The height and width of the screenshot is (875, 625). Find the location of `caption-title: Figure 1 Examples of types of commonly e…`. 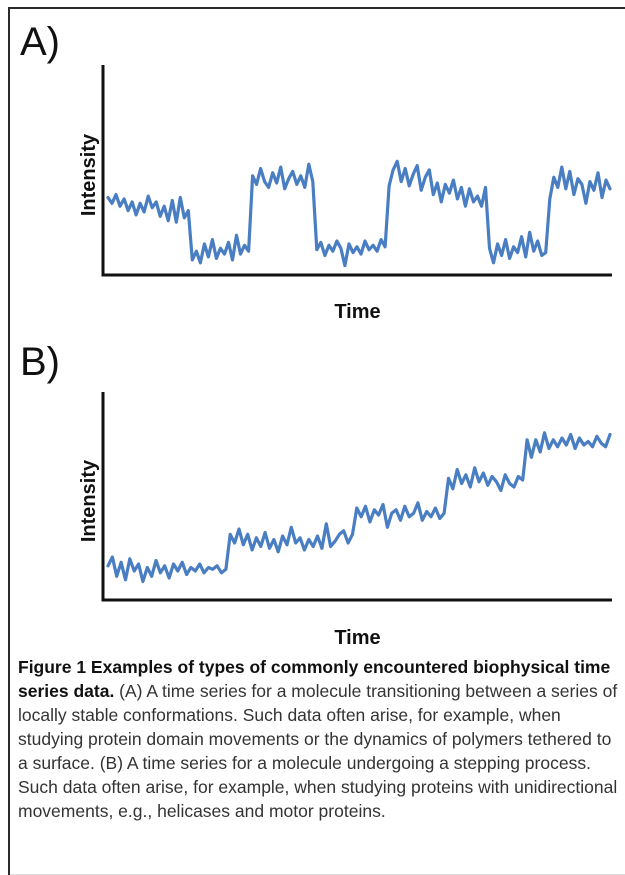

caption-title: Figure 1 Examples of types of commonly e… is located at coordinates (314, 679).